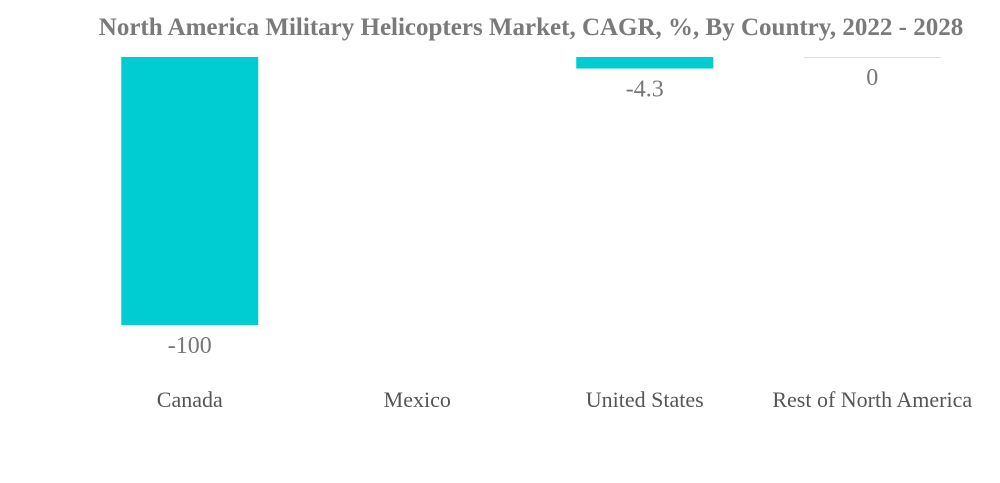 This screenshot has height=483, width=1000. I want to click on bar-rest-of-north-america, so click(872, 57).